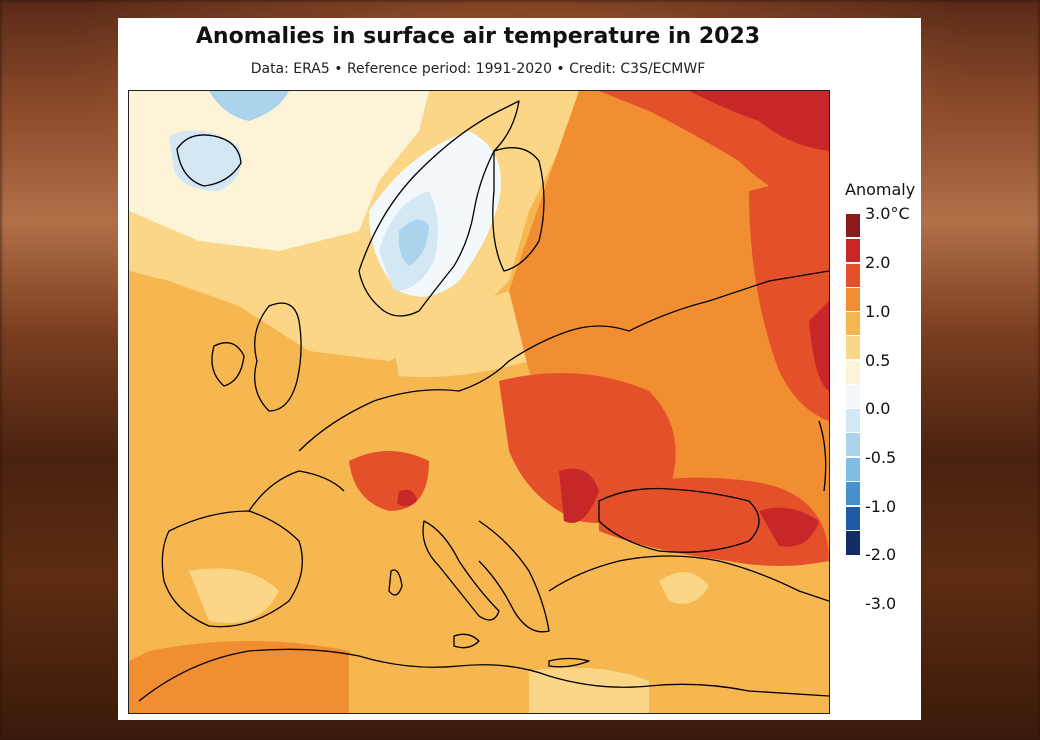 This screenshot has height=740, width=1040. What do you see at coordinates (483, 675) in the screenshot?
I see `coastline-north-africa` at bounding box center [483, 675].